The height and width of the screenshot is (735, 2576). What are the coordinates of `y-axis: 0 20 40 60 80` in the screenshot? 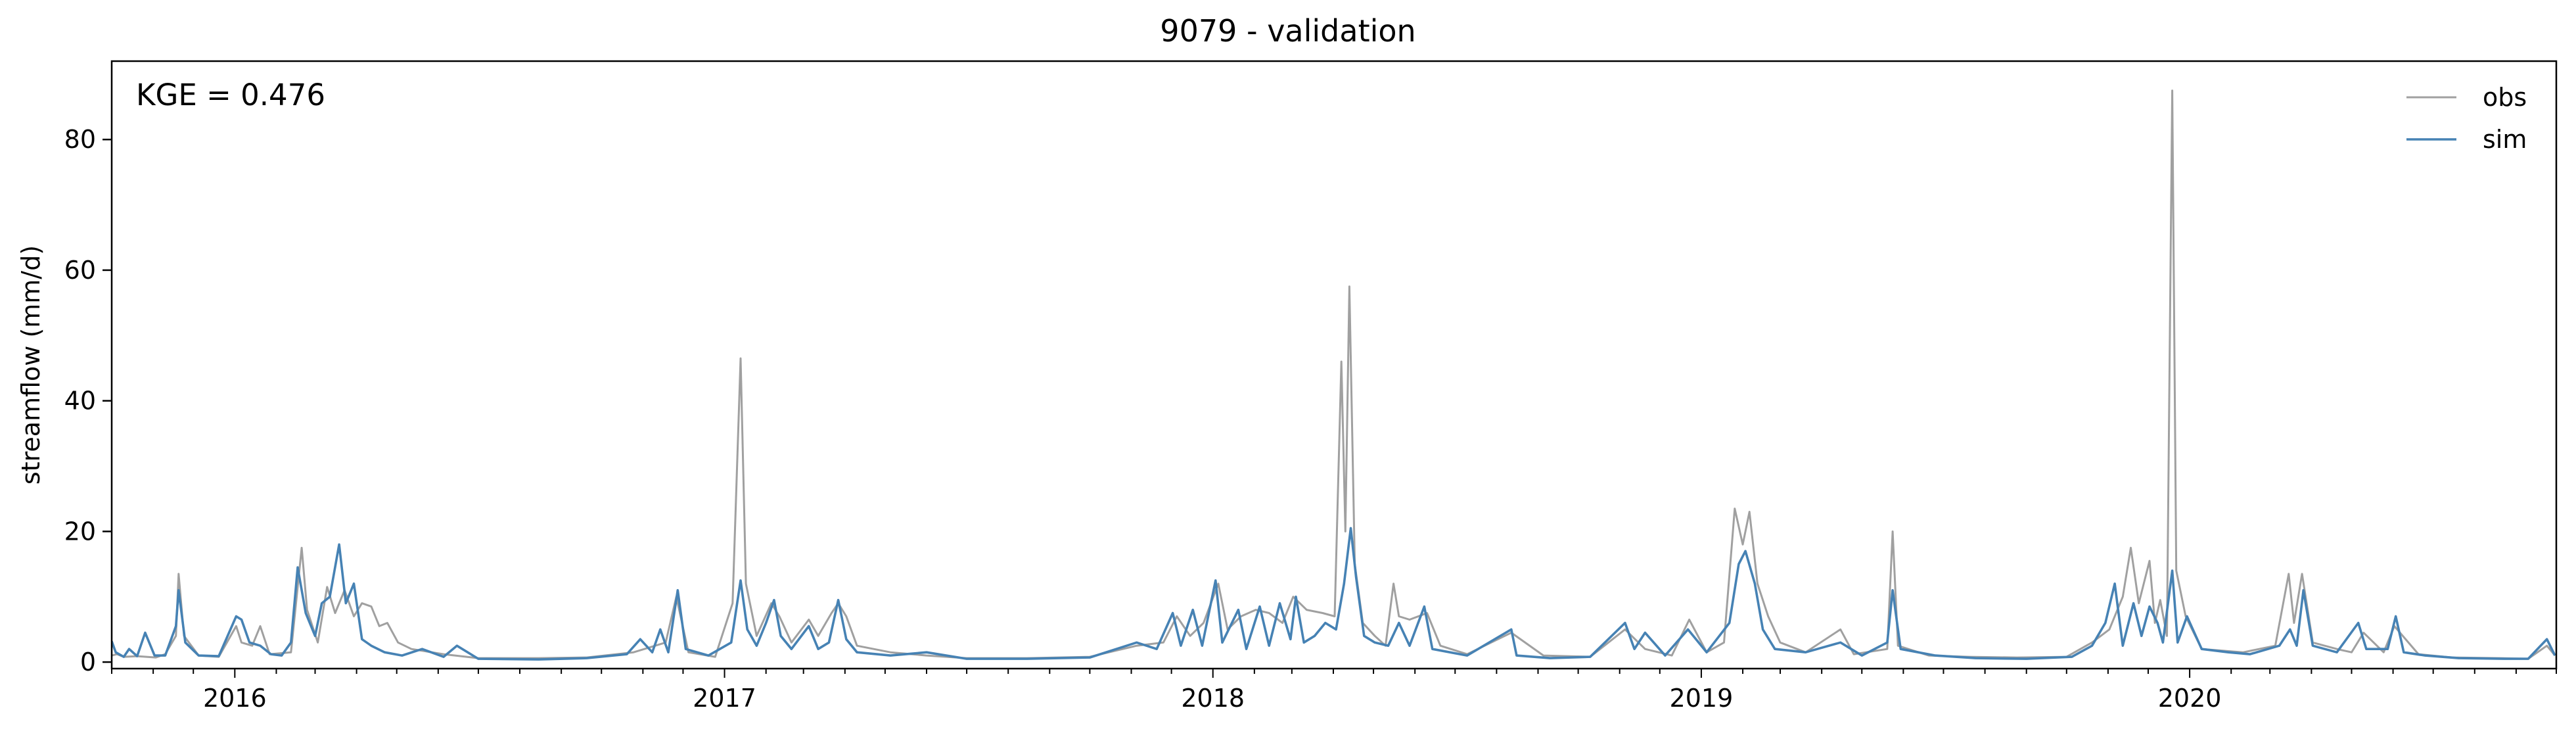 It's located at (88, 401).